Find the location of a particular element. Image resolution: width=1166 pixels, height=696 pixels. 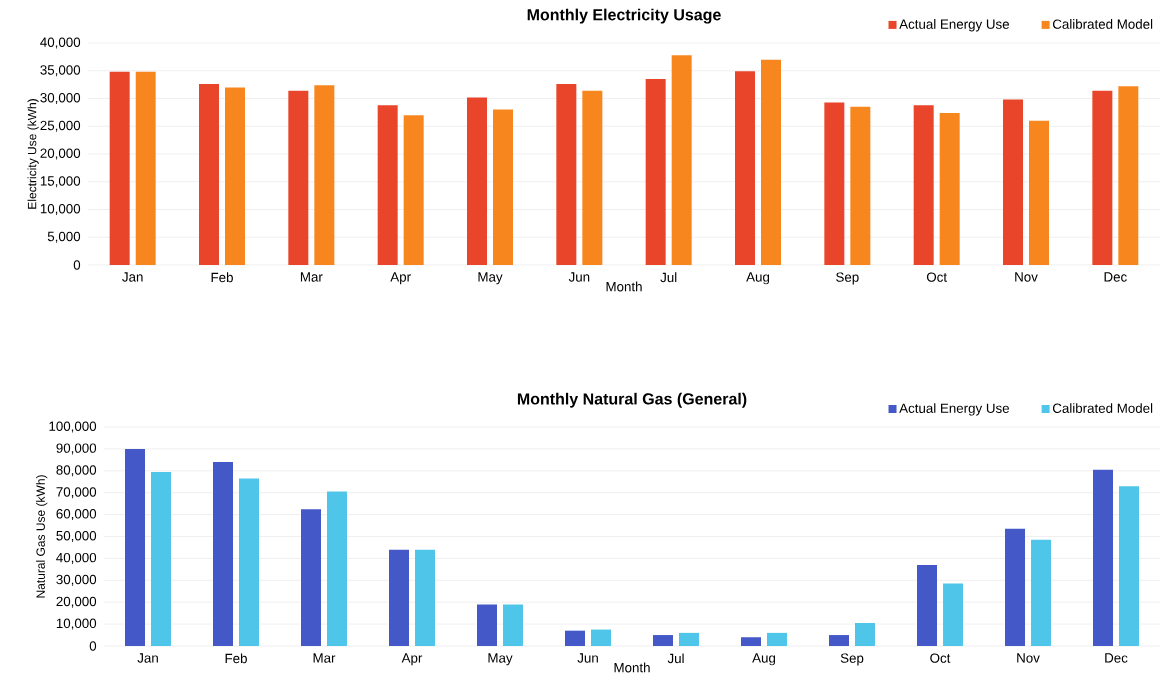

y-axis-title: Natural Gas Use (kWh) is located at coordinates (42, 536).